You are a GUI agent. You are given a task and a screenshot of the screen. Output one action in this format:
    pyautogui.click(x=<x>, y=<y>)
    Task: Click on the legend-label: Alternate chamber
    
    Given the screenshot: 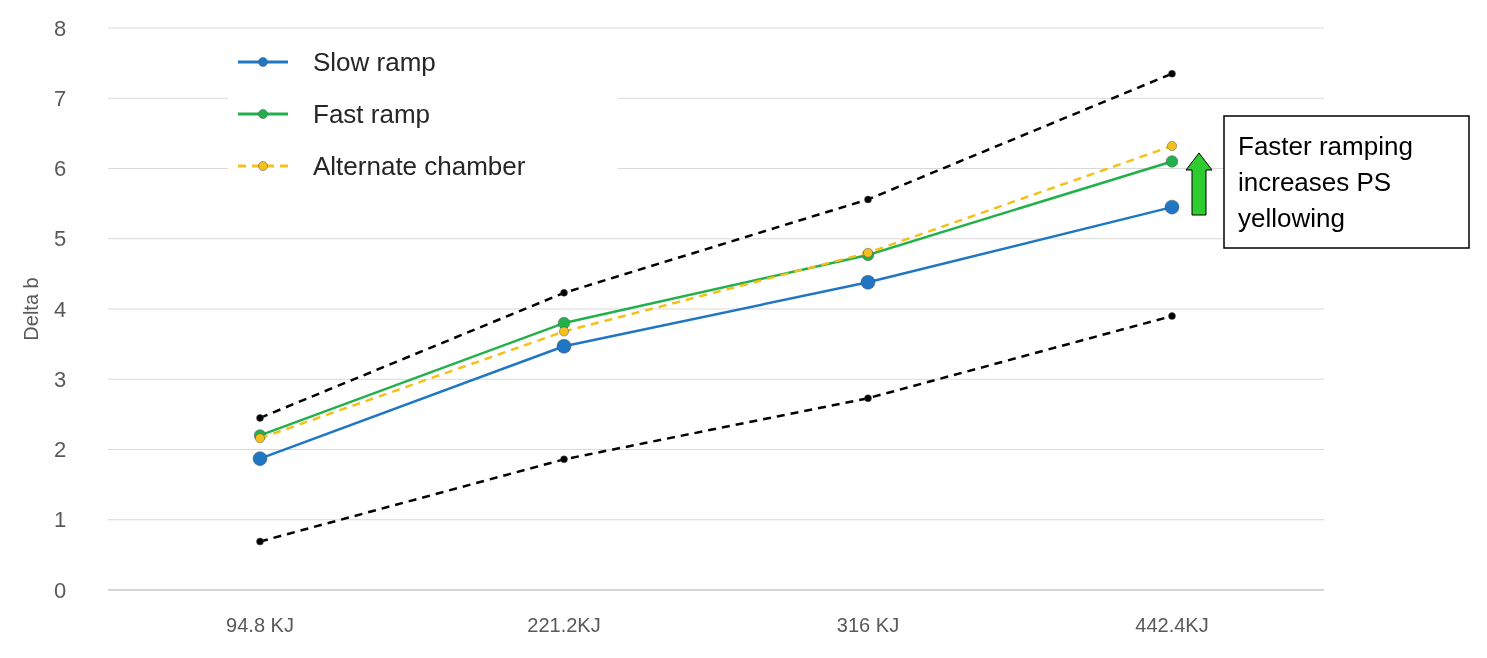 What is the action you would take?
    pyautogui.click(x=419, y=166)
    